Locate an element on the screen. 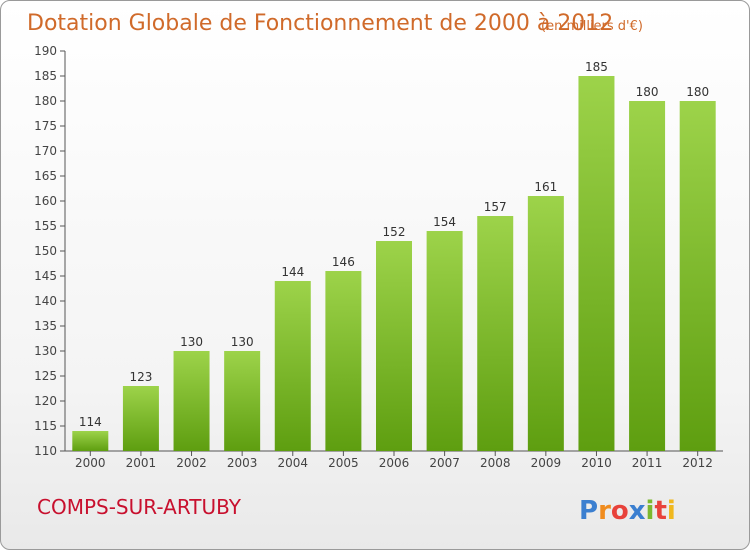 The width and height of the screenshot is (750, 550). x-tick-label-2009: 2009 is located at coordinates (546, 463).